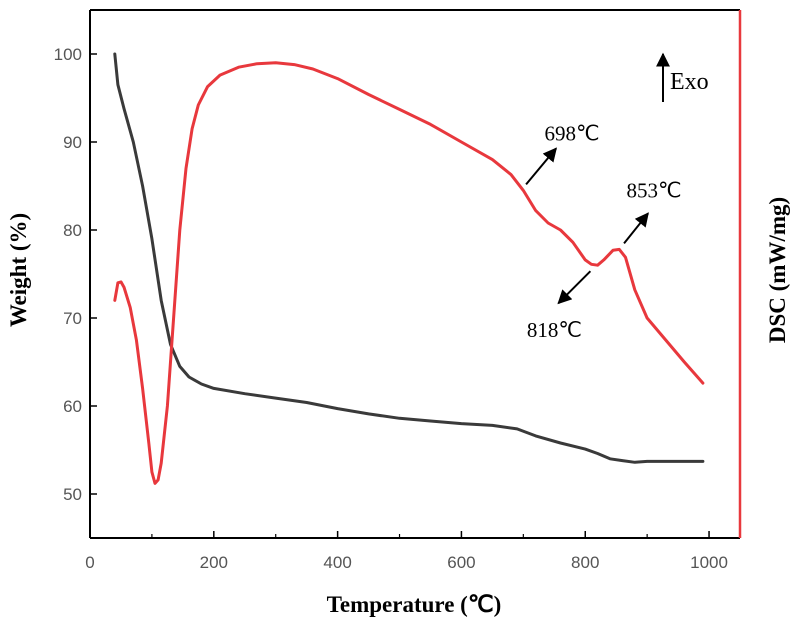 This screenshot has height=621, width=798. What do you see at coordinates (709, 562) in the screenshot?
I see `x-tick-label: 1000` at bounding box center [709, 562].